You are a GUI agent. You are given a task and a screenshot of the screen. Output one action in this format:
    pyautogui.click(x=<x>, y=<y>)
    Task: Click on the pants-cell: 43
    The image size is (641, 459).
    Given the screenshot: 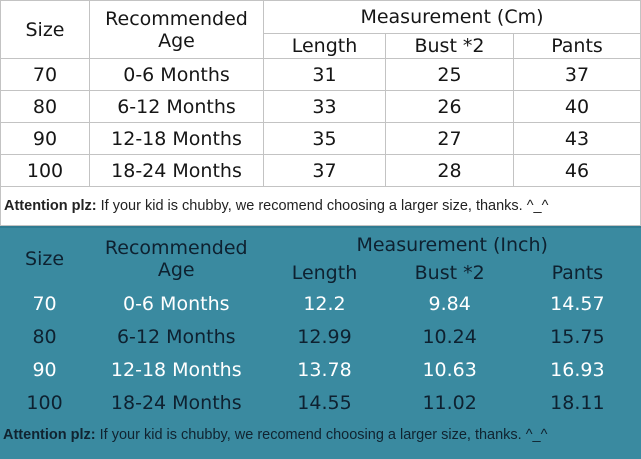 What is the action you would take?
    pyautogui.click(x=576, y=138)
    